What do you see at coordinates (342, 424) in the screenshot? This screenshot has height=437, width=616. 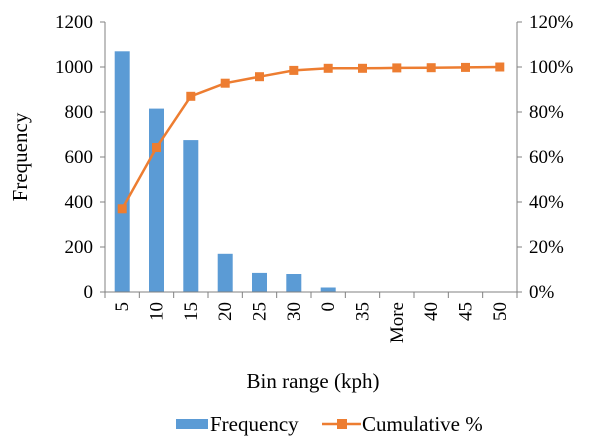 I see `legend-cumulative-marker` at bounding box center [342, 424].